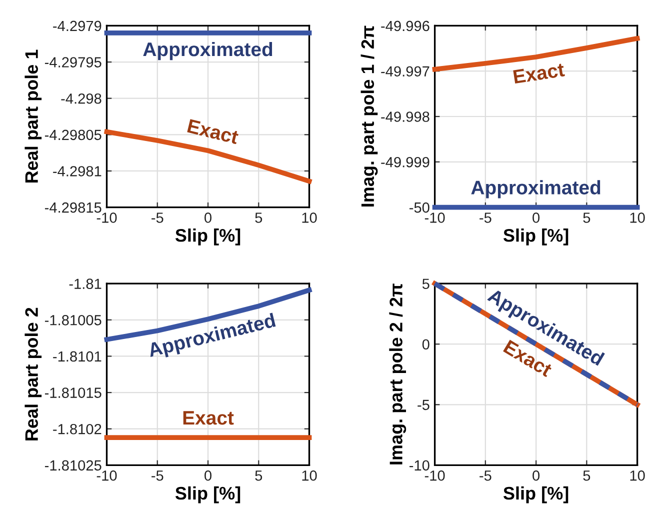 Image resolution: width=647 pixels, height=514 pixels. What do you see at coordinates (77, 171) in the screenshot?
I see `y-tick-label: -4.2981` at bounding box center [77, 171].